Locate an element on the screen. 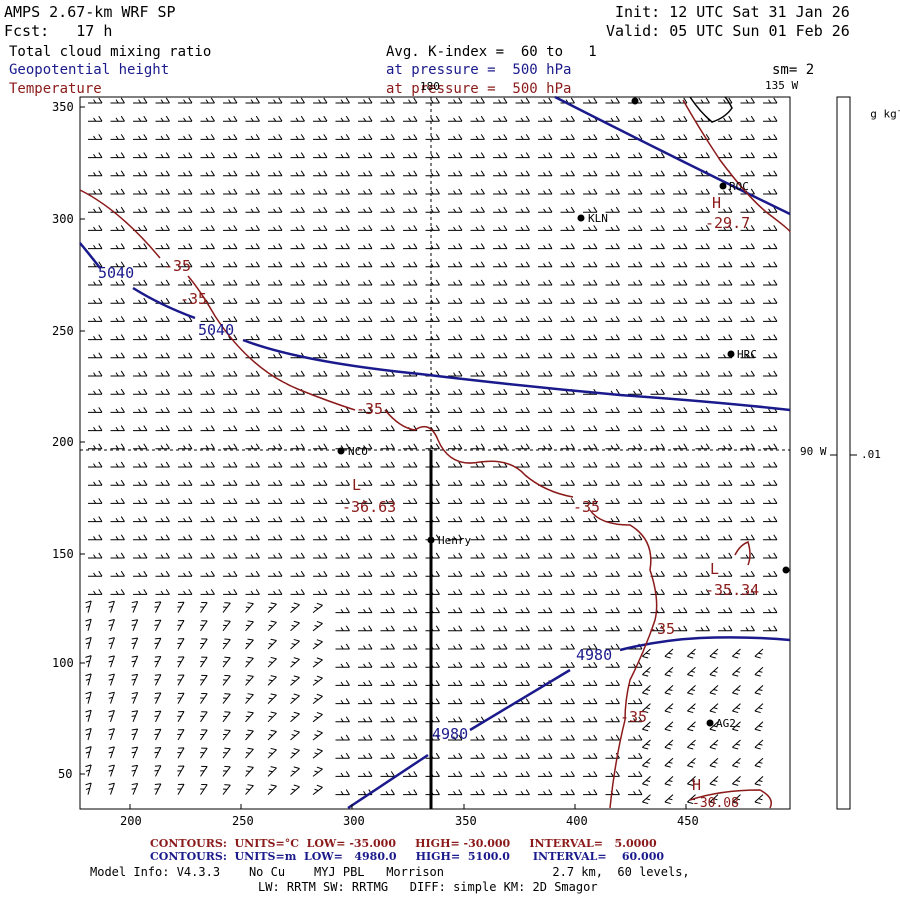 The width and height of the screenshot is (900, 900). contour-5040-main is located at coordinates (516, 375).